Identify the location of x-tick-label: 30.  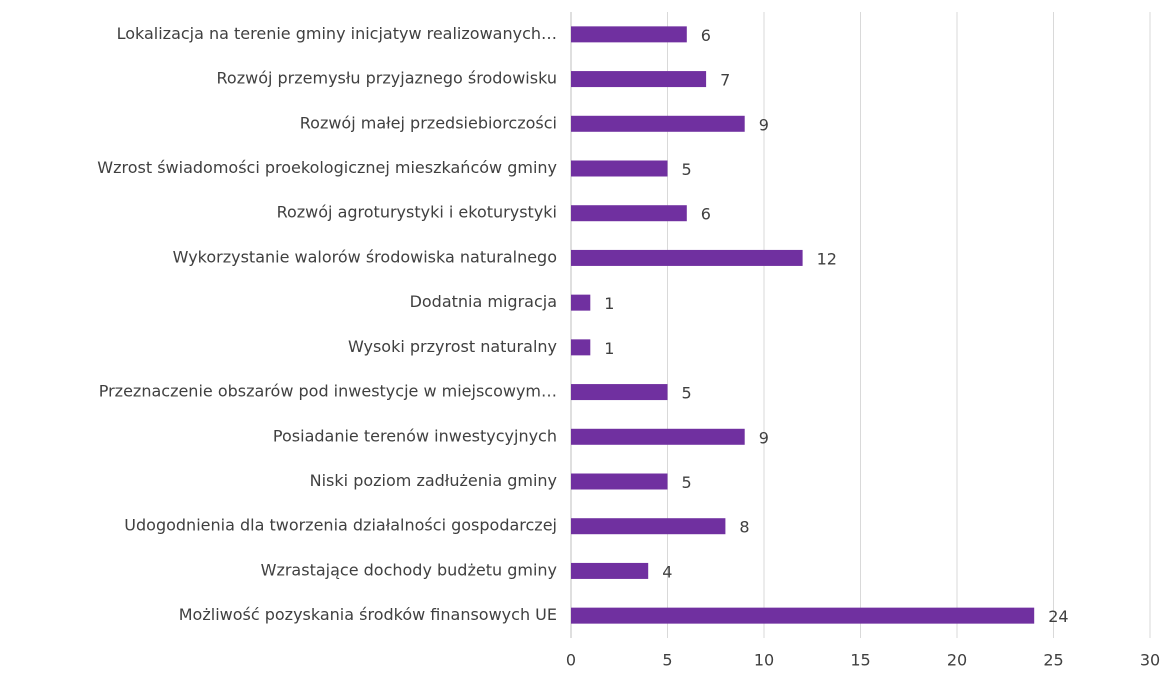
(1150, 660).